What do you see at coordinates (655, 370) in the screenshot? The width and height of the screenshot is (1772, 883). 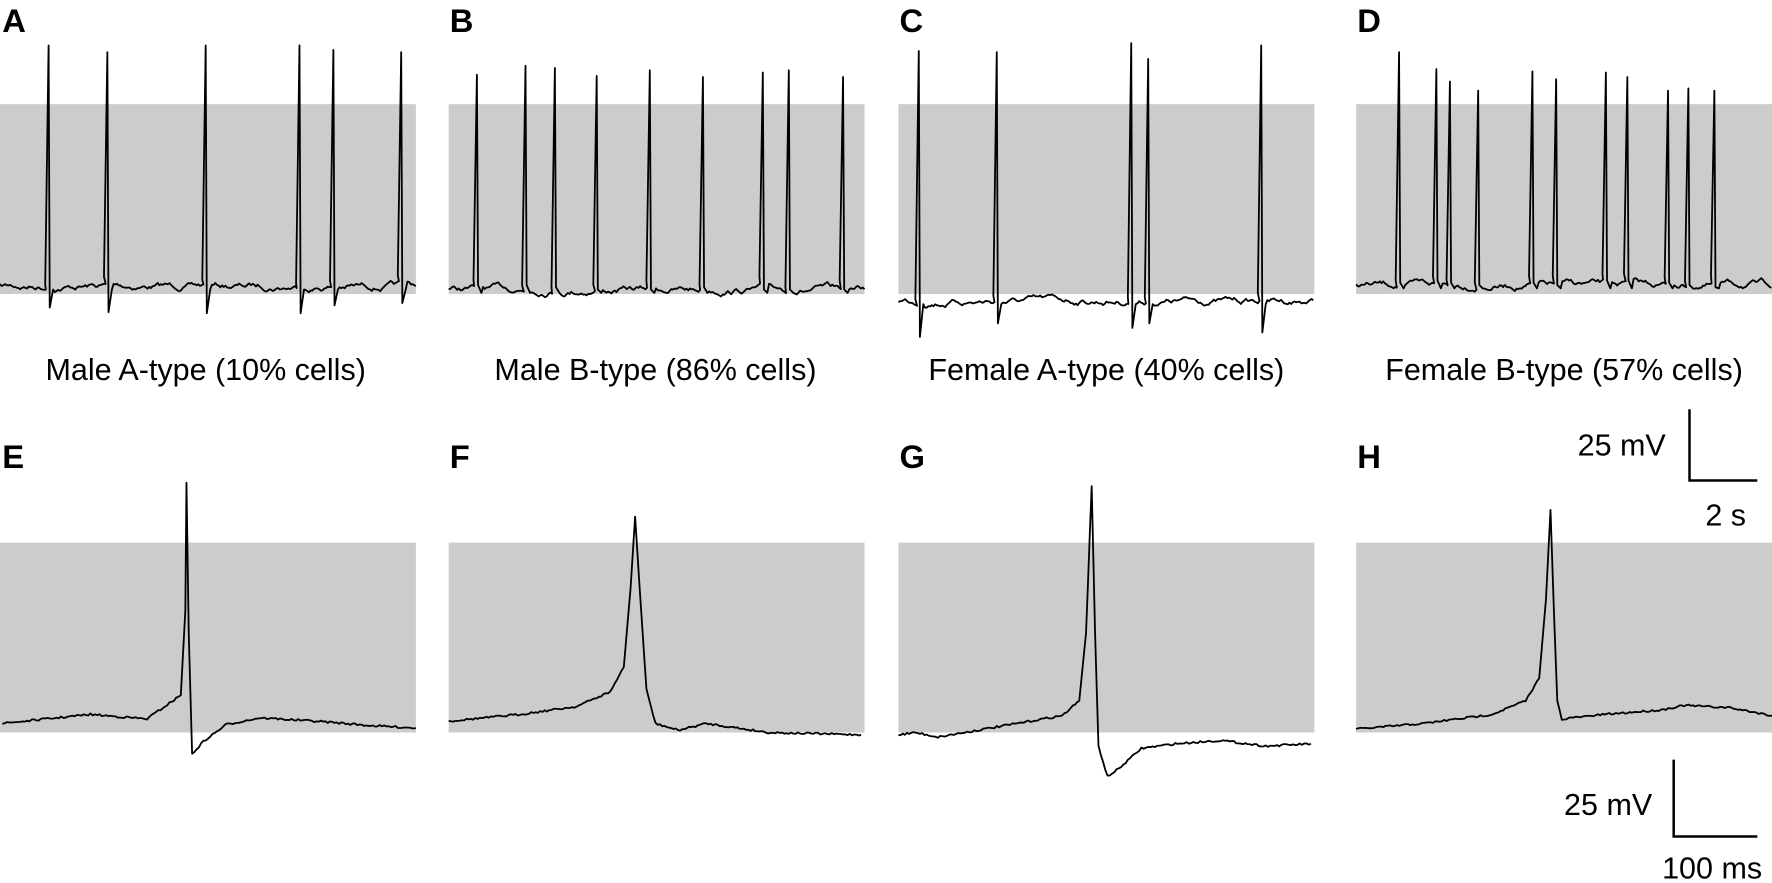 I see `panel-caption: Male B-type (86% cells)` at bounding box center [655, 370].